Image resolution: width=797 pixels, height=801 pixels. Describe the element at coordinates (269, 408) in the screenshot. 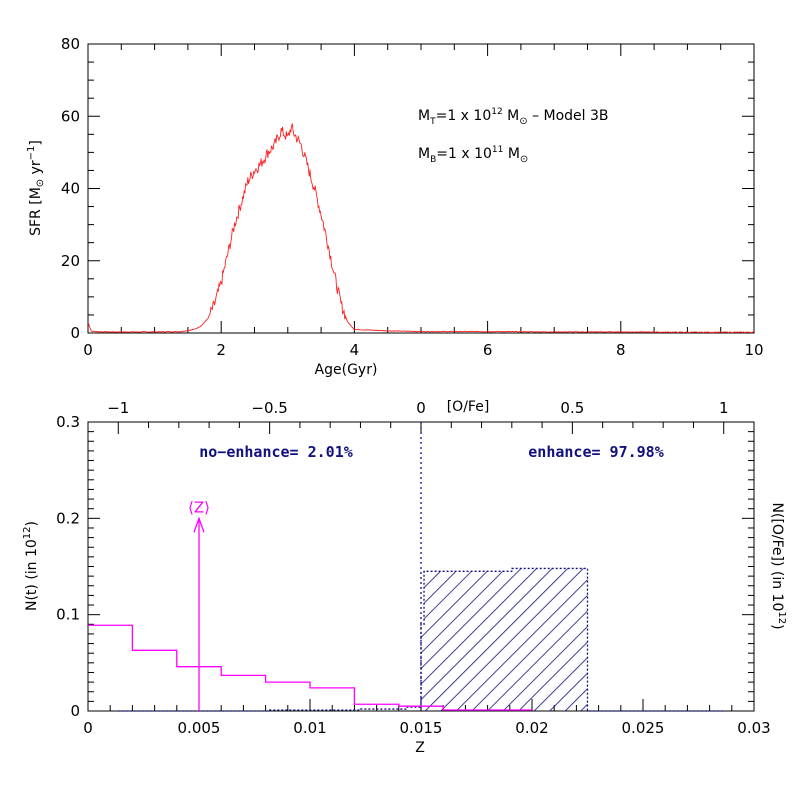

I see `ofe-x-tick-label: −0.5` at that location.